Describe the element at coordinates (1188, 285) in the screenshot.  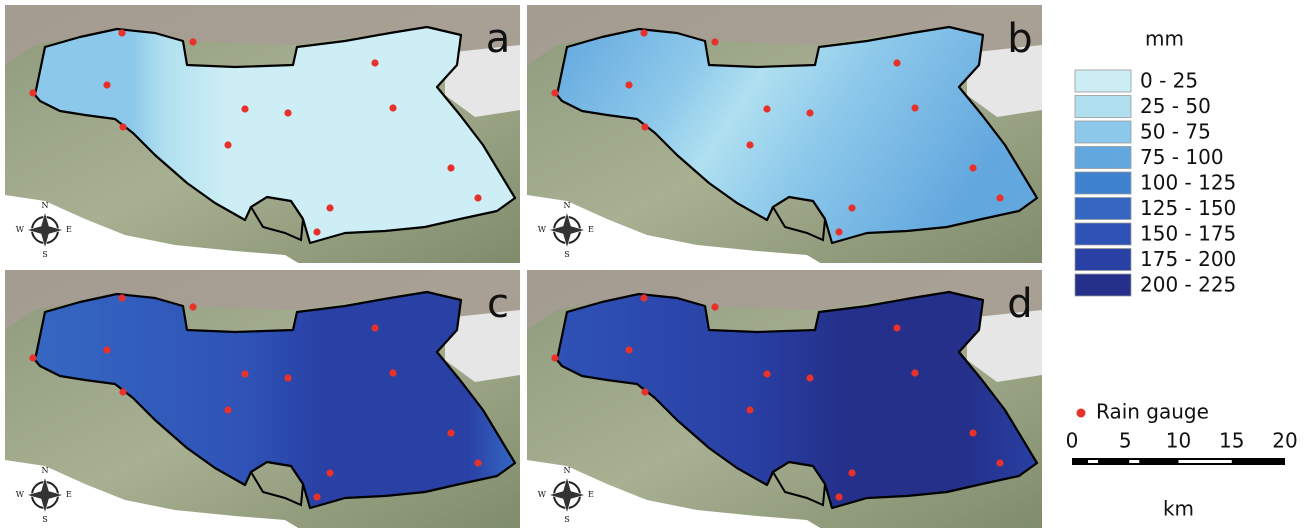
I see `legend-label: 200 - 225` at that location.